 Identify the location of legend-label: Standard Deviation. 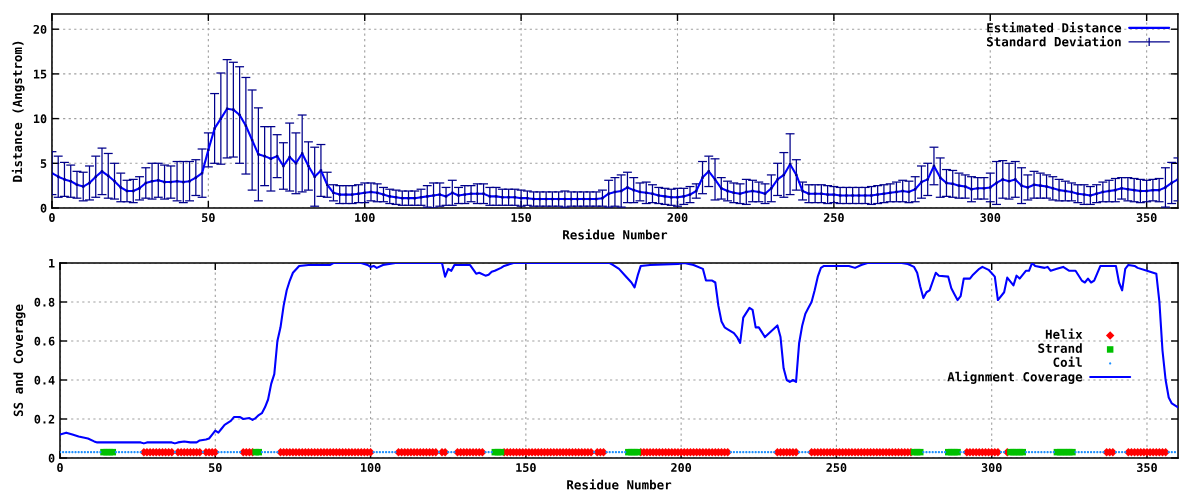
(1054, 41).